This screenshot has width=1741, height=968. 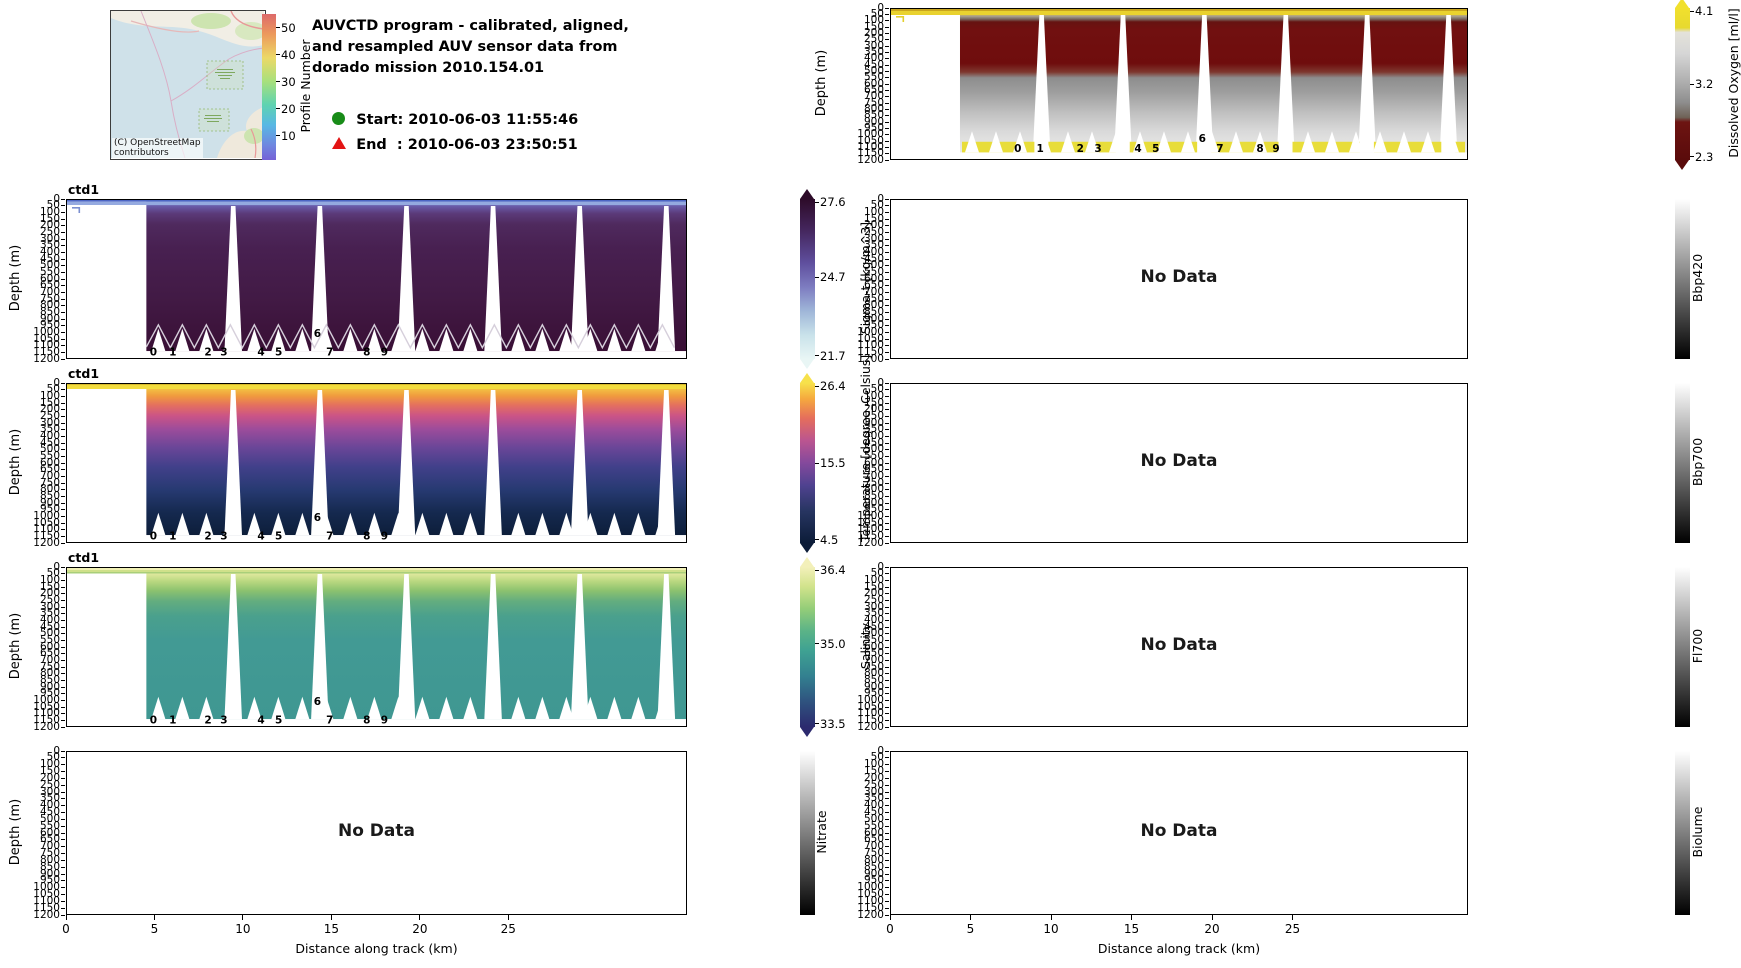 What do you see at coordinates (157, 143) in the screenshot?
I see `map-attribution-line1: (C) OpenStreetMap` at bounding box center [157, 143].